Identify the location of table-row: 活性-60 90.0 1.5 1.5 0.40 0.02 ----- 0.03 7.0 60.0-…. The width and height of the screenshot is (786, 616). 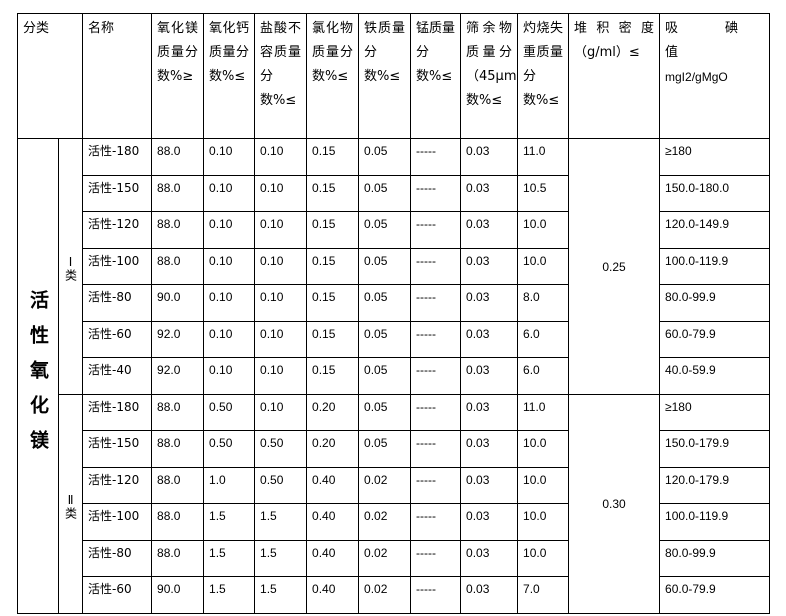
(394, 595).